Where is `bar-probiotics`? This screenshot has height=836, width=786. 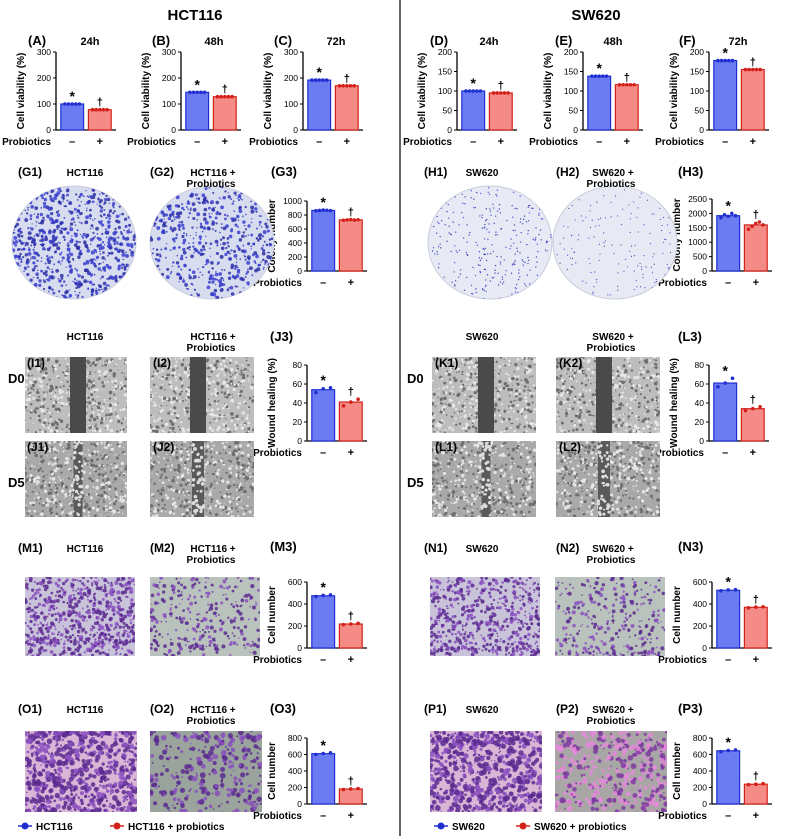 bar-probiotics is located at coordinates (752, 99).